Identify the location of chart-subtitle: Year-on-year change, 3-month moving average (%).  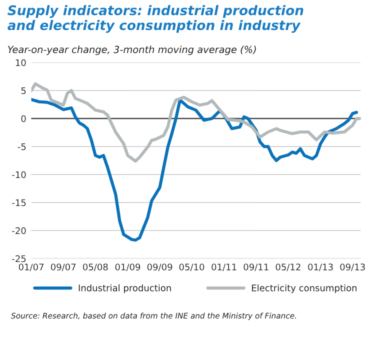
(132, 51).